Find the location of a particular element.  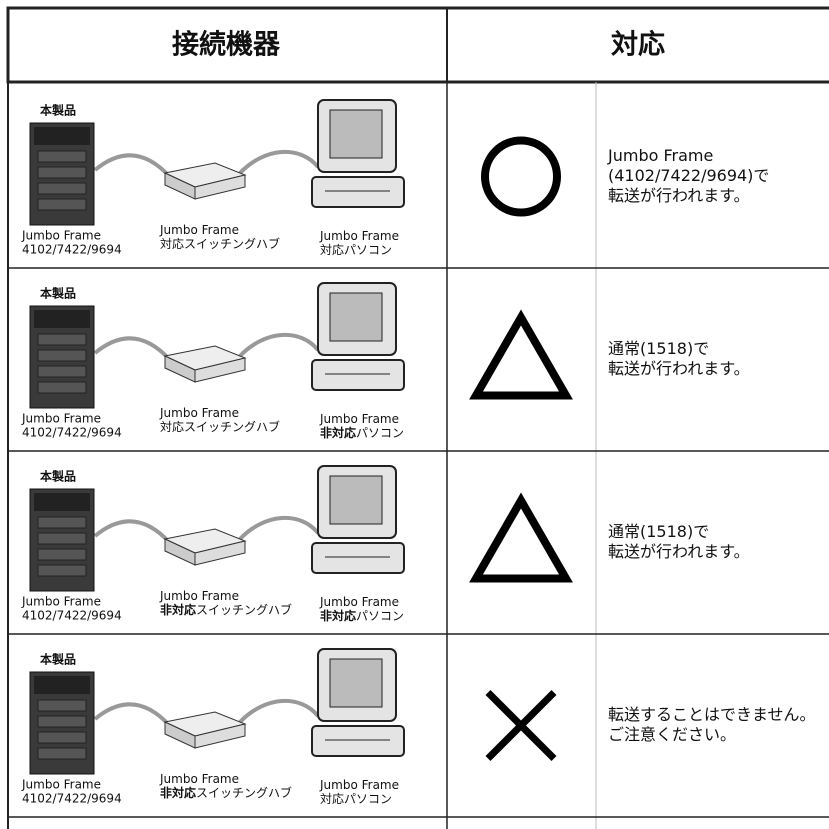

header-row is located at coordinates (417, 45).